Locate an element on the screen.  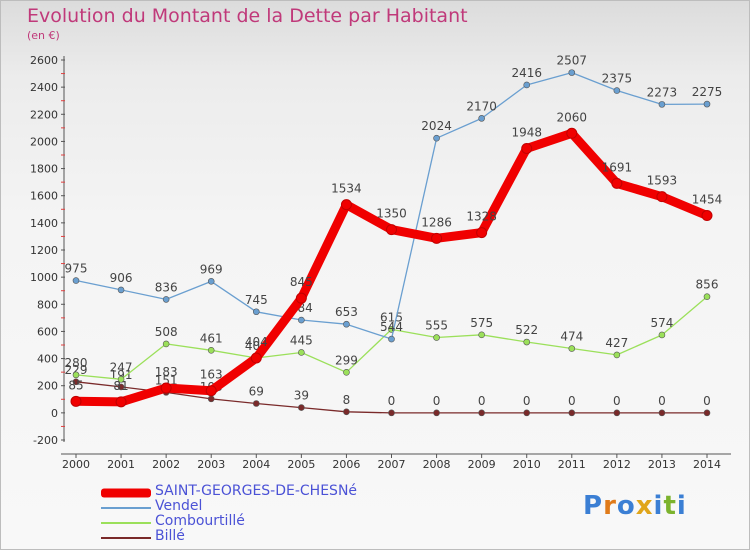
data-label: 1328 is located at coordinates (481, 217).